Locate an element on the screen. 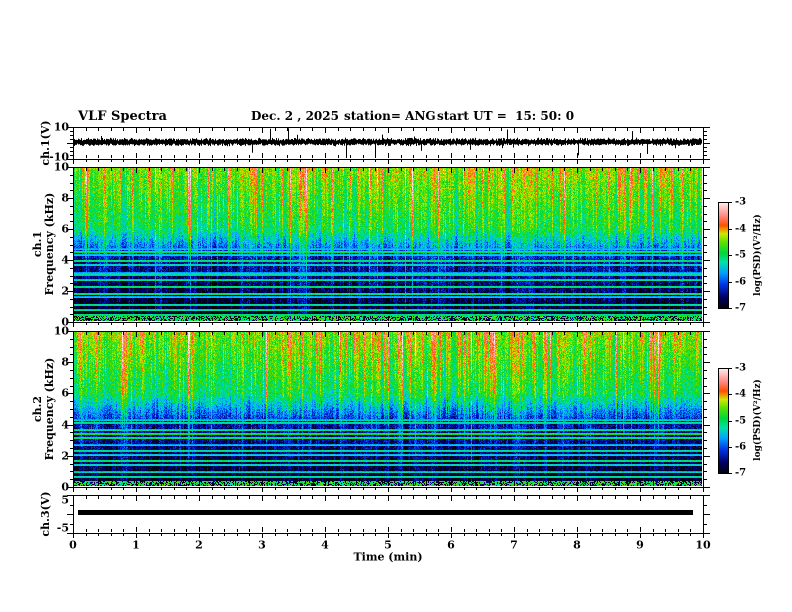 This screenshot has height=612, width=792. ch1-frequency-axis-label: ch.1 Frequency (kHz) is located at coordinates (43, 244).